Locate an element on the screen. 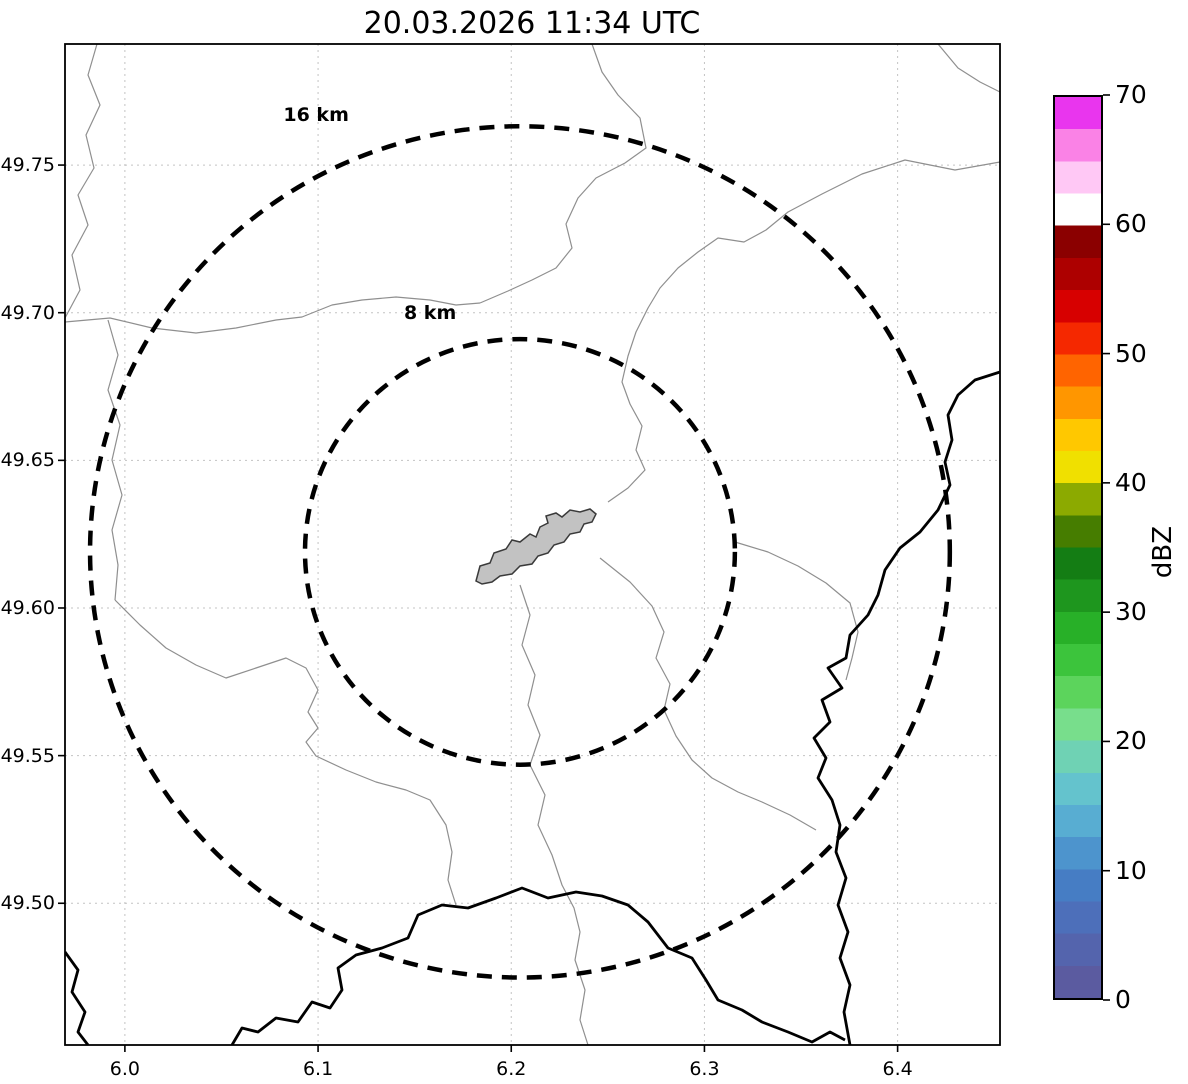  y-tick-label: 49.70 is located at coordinates (27, 312).